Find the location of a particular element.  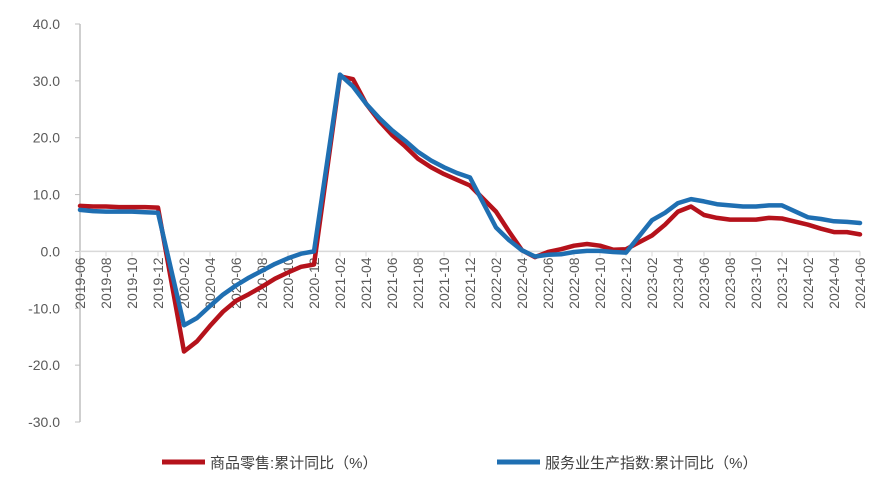

legend-label-services: 服务业生产指数:累计同比（%） is located at coordinates (651, 463).